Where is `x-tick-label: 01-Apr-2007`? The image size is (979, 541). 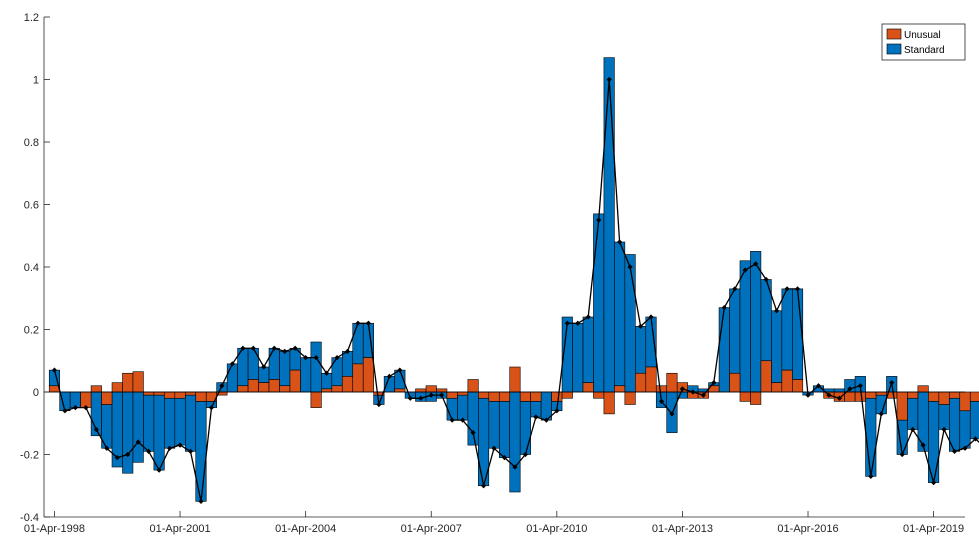
x-tick-label: 01-Apr-2007 is located at coordinates (431, 529).